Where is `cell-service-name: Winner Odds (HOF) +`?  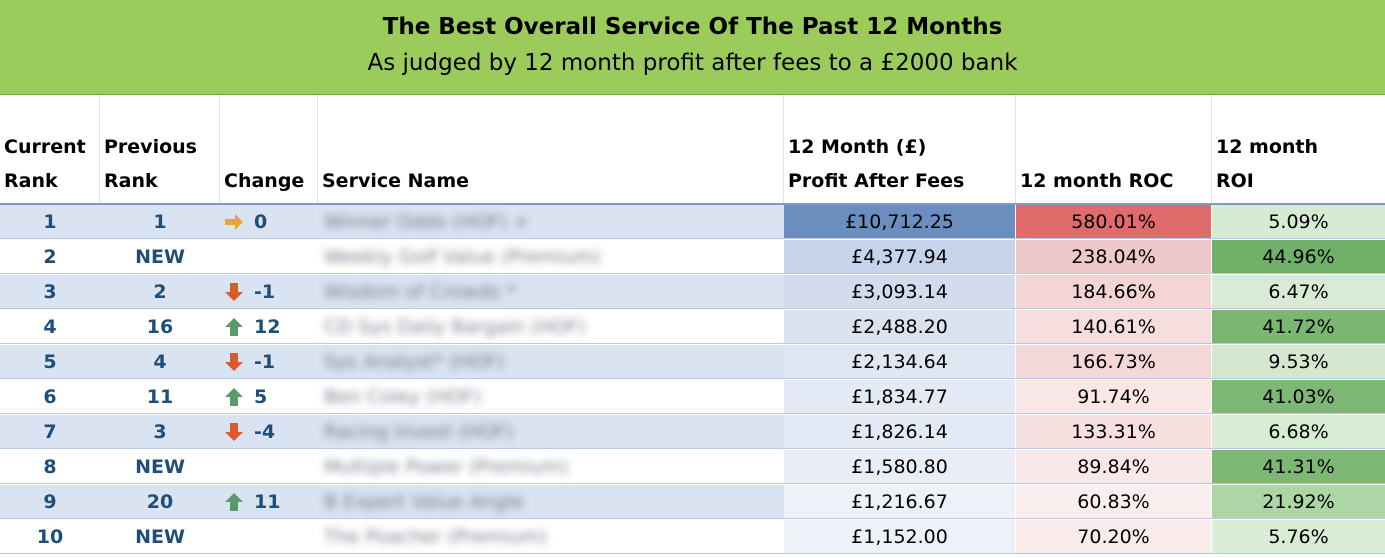 cell-service-name: Winner Odds (HOF) + is located at coordinates (551, 222).